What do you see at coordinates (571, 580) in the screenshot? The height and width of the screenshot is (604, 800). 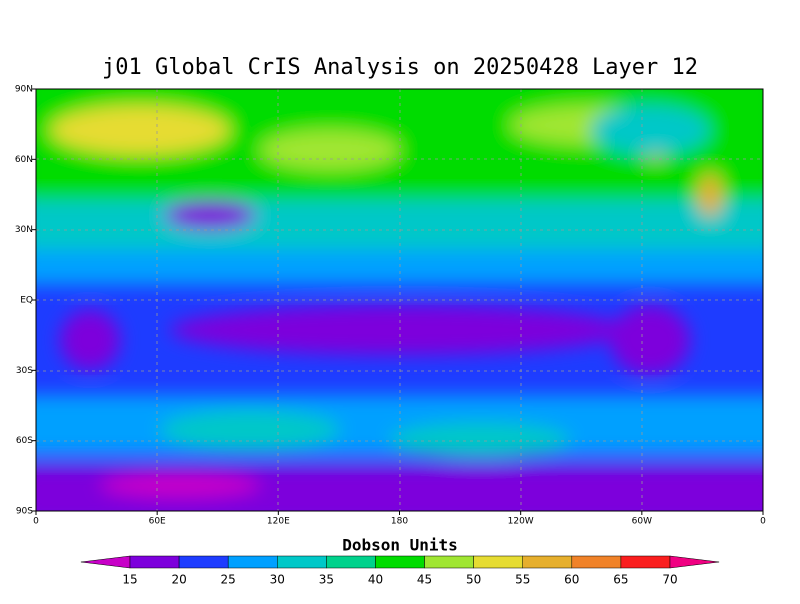 I see `colorbar-label: 60` at bounding box center [571, 580].